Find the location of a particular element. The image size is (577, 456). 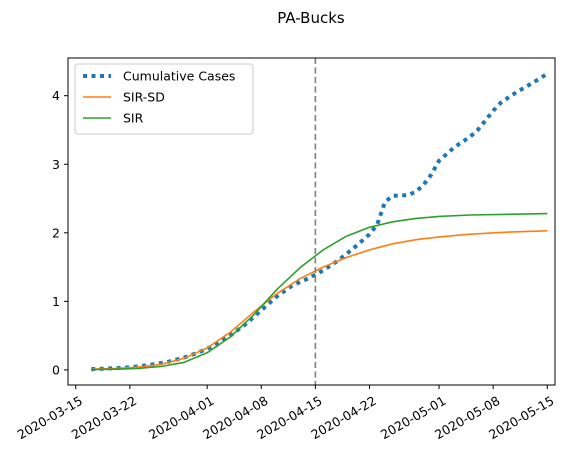

legend-label-sir-sd: SIR-SD is located at coordinates (144, 97).